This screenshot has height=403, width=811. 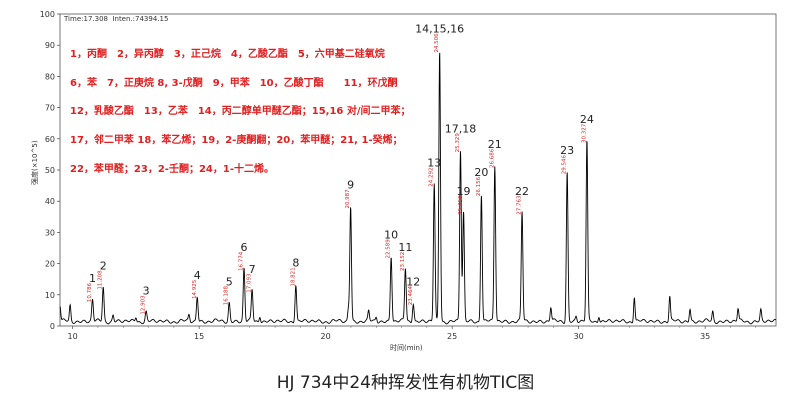 What do you see at coordinates (495, 144) in the screenshot?
I see `peak-number-label: 21` at bounding box center [495, 144].